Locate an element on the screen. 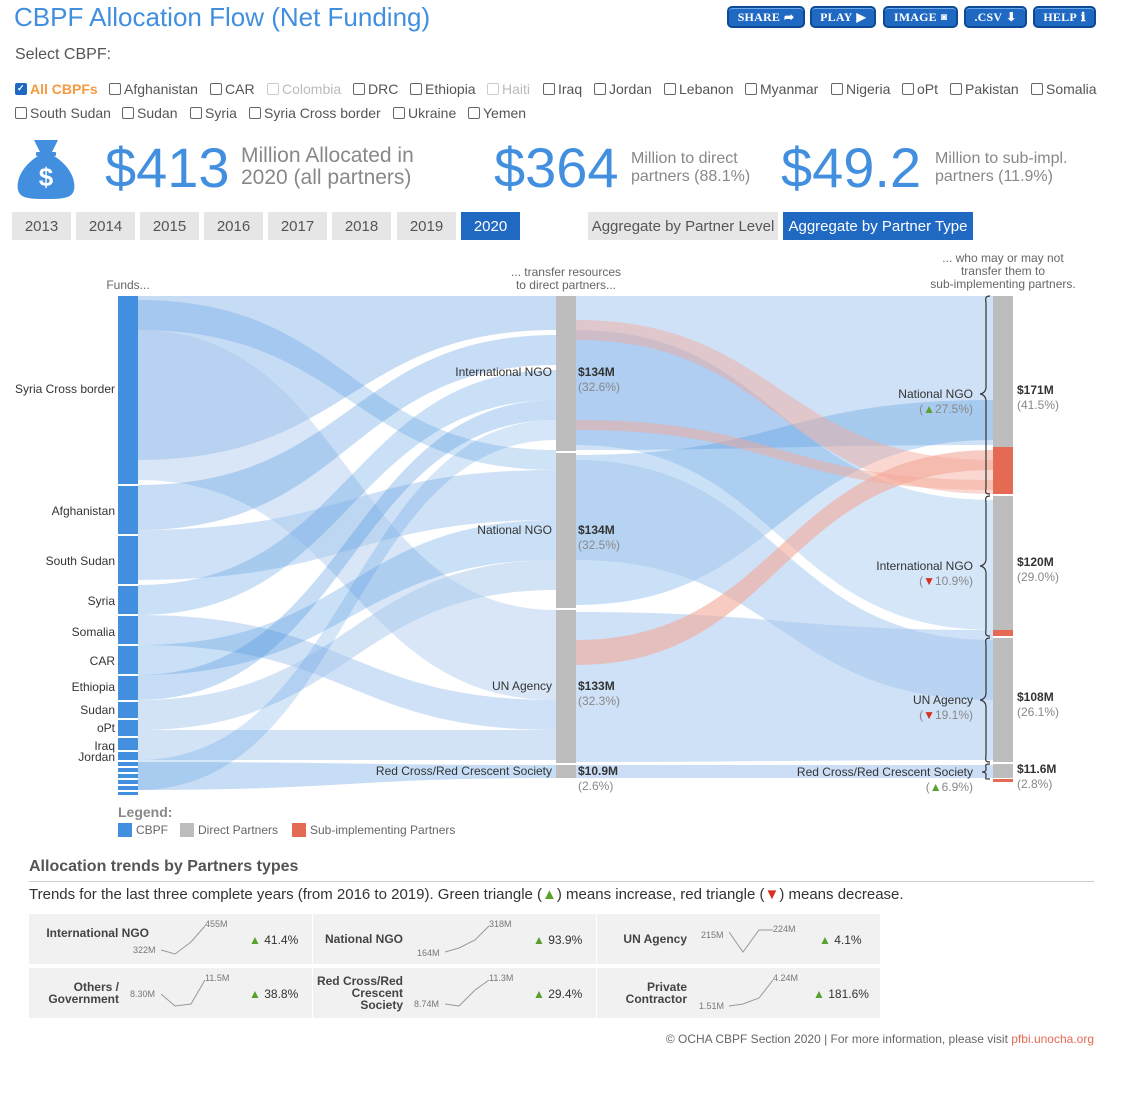 The image size is (1140, 1104). cbpf-node-iraq is located at coordinates (128, 744).